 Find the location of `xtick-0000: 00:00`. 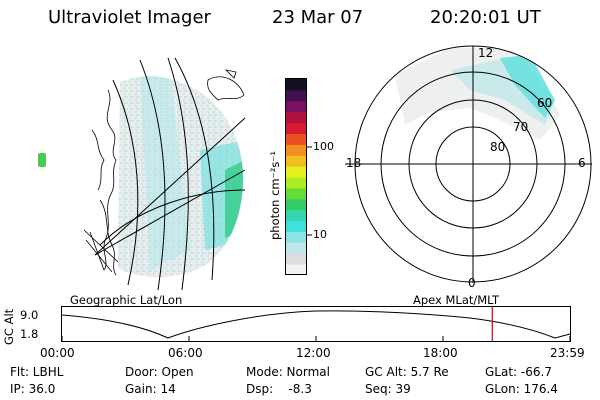

xtick-0000: 00:00 is located at coordinates (57, 353).